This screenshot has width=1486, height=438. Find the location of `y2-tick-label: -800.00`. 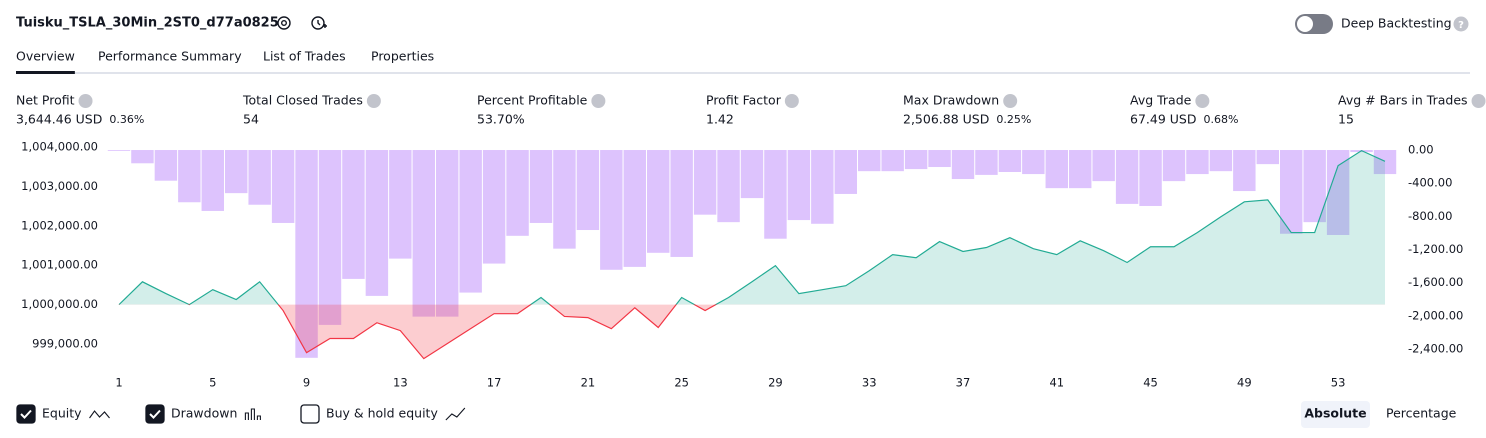

y2-tick-label: -800.00 is located at coordinates (1430, 216).